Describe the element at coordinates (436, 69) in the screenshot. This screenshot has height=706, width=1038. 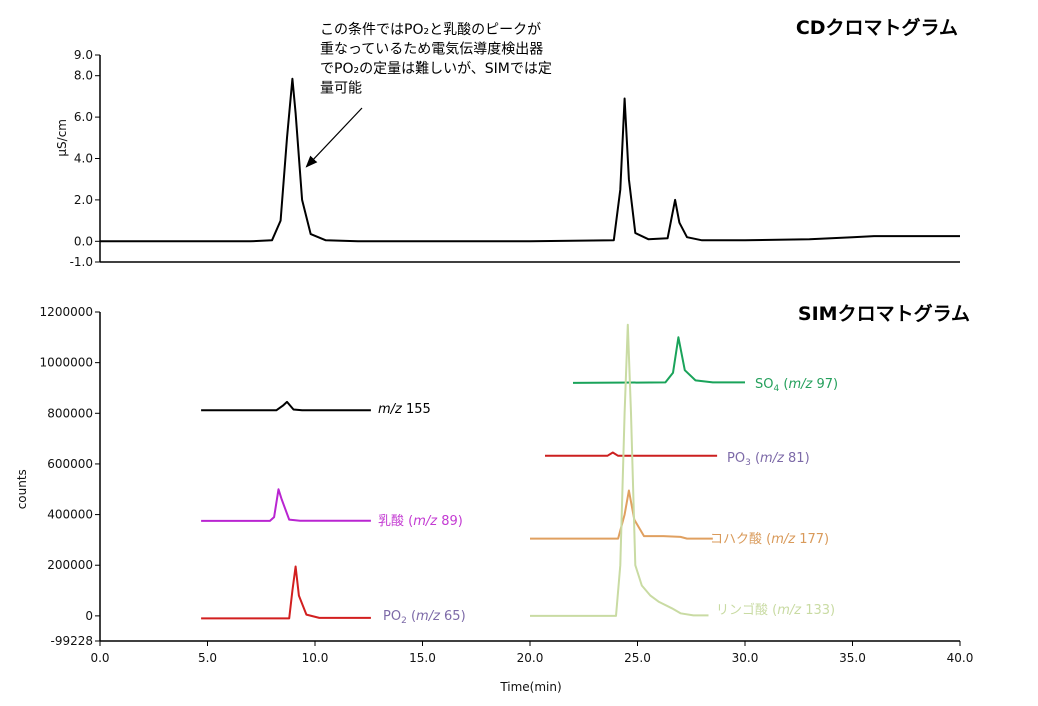
I see `cd-annotation-line: でPO₂の定量は難しいが、SIMでは定` at that location.